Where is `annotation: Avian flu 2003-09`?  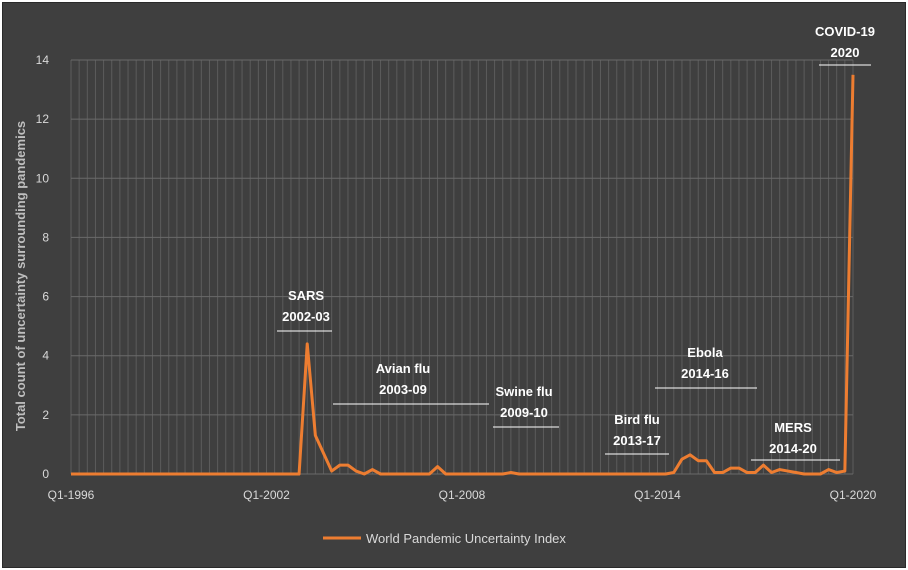
annotation: Avian flu 2003-09 is located at coordinates (411, 383).